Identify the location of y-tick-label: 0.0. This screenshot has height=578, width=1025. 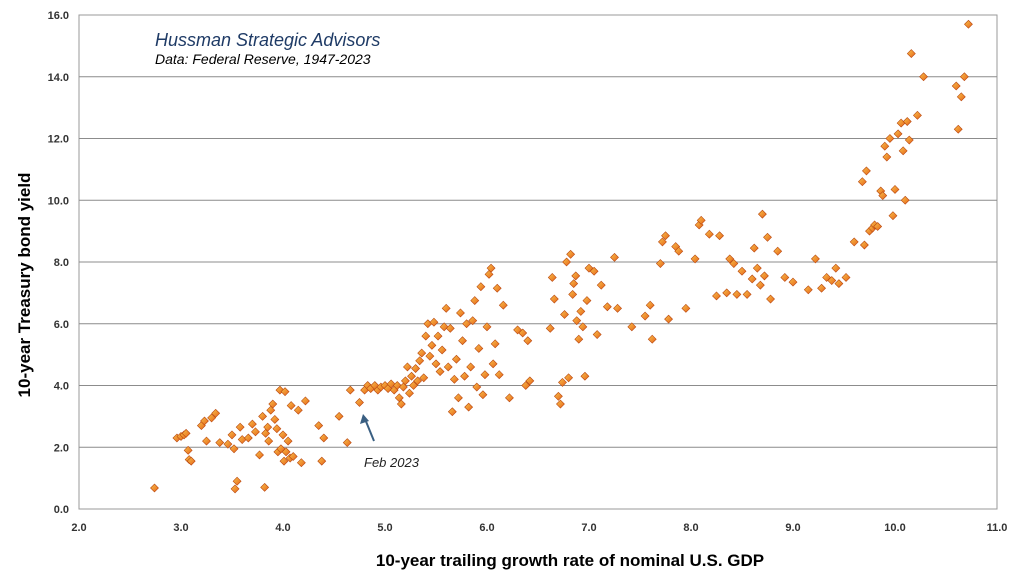
(61, 510).